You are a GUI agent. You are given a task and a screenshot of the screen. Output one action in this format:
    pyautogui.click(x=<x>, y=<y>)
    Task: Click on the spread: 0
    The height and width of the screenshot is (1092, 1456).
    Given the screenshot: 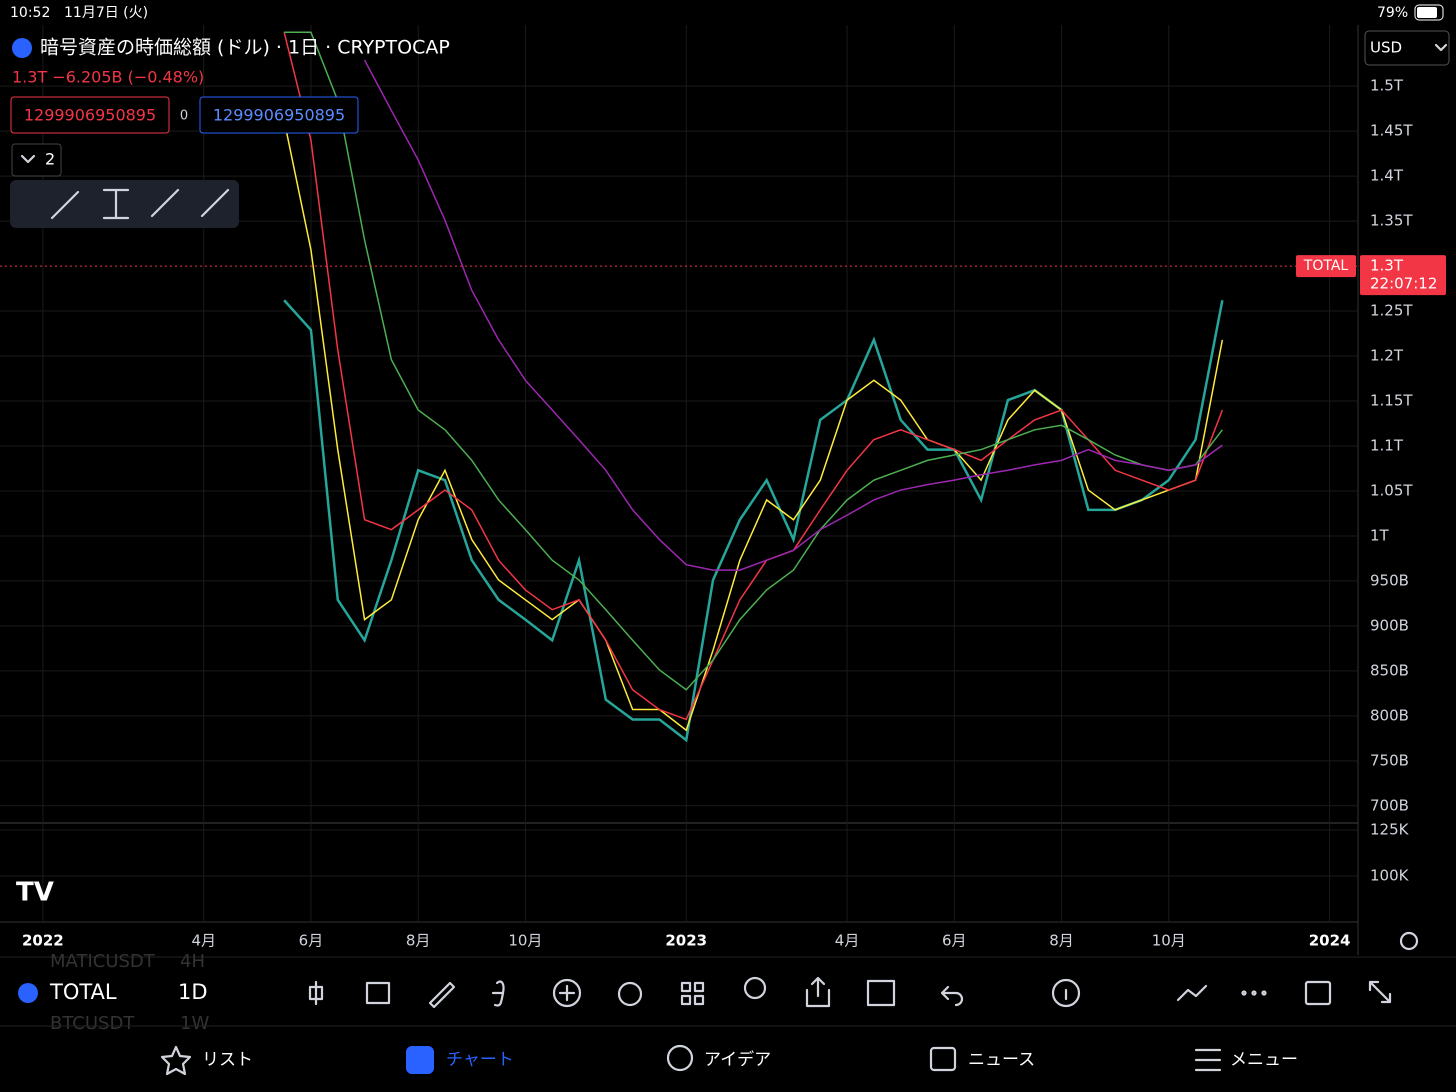 What is the action you would take?
    pyautogui.click(x=184, y=116)
    